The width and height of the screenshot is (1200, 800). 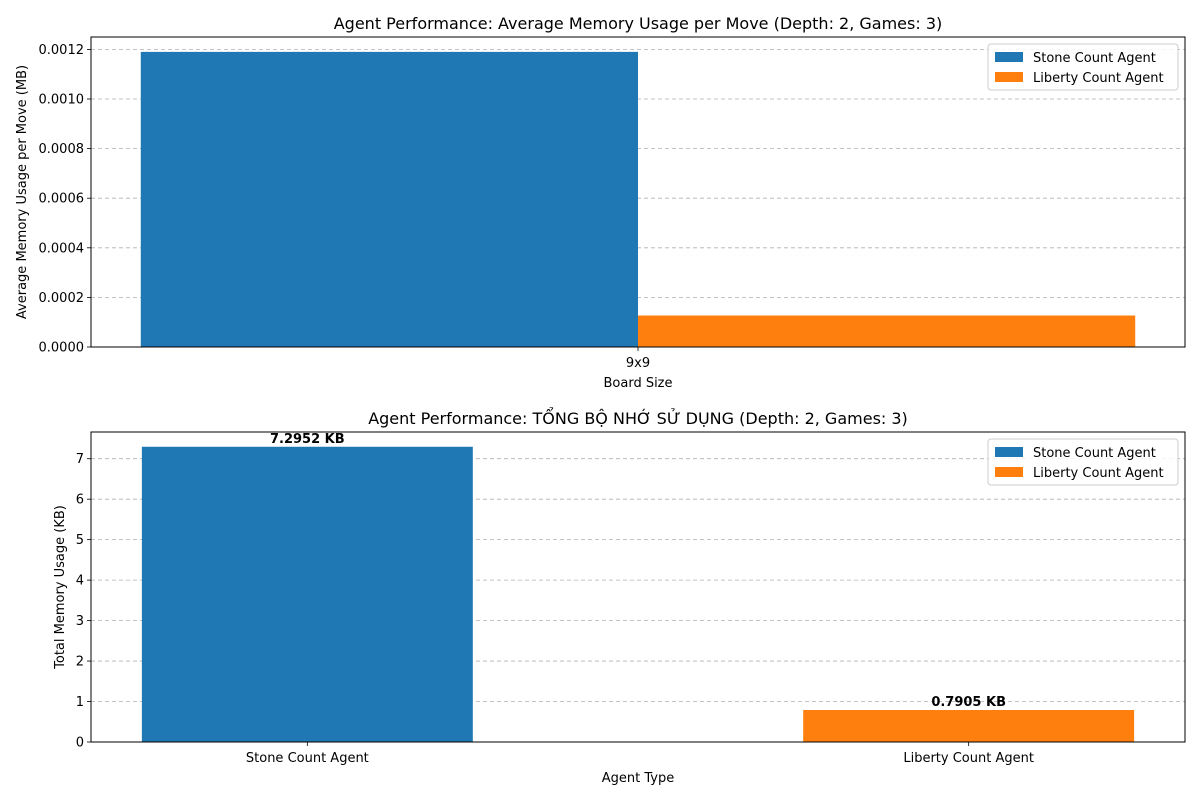 I want to click on y-tick-label: 0, so click(x=80, y=743).